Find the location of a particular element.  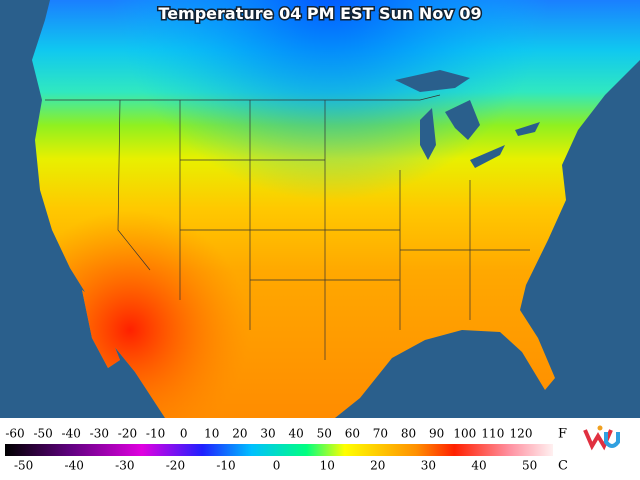

fahrenheit-tick-label: -30 is located at coordinates (99, 434).